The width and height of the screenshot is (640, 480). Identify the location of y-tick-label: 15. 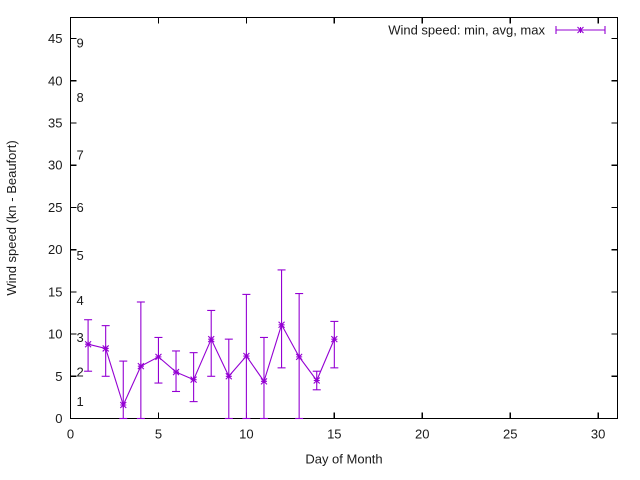
(55, 291).